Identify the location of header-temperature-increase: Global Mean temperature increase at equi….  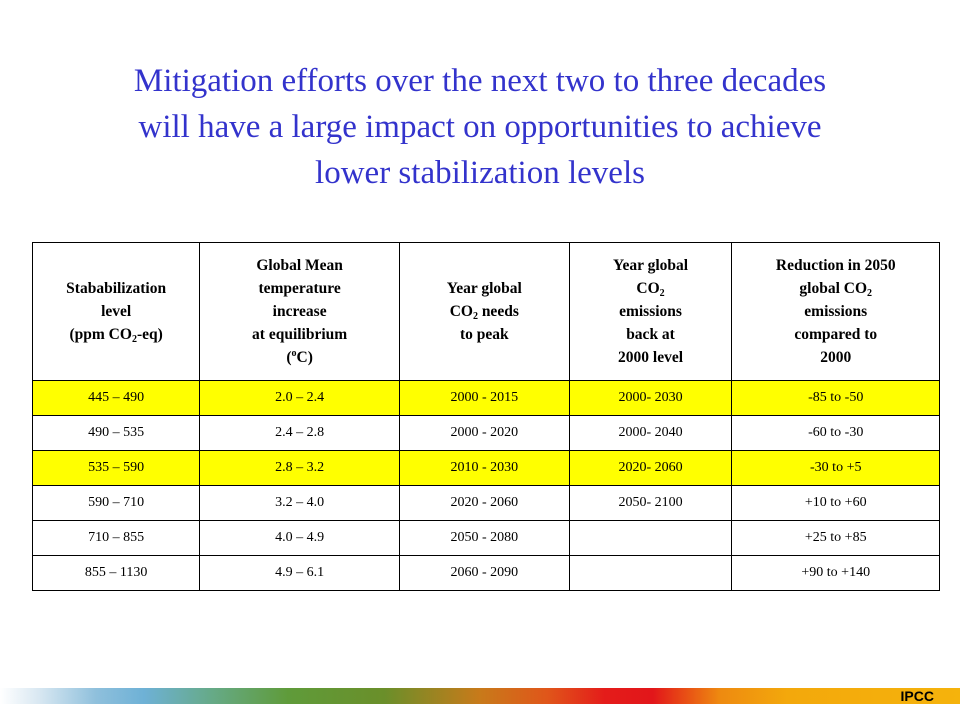
(299, 311).